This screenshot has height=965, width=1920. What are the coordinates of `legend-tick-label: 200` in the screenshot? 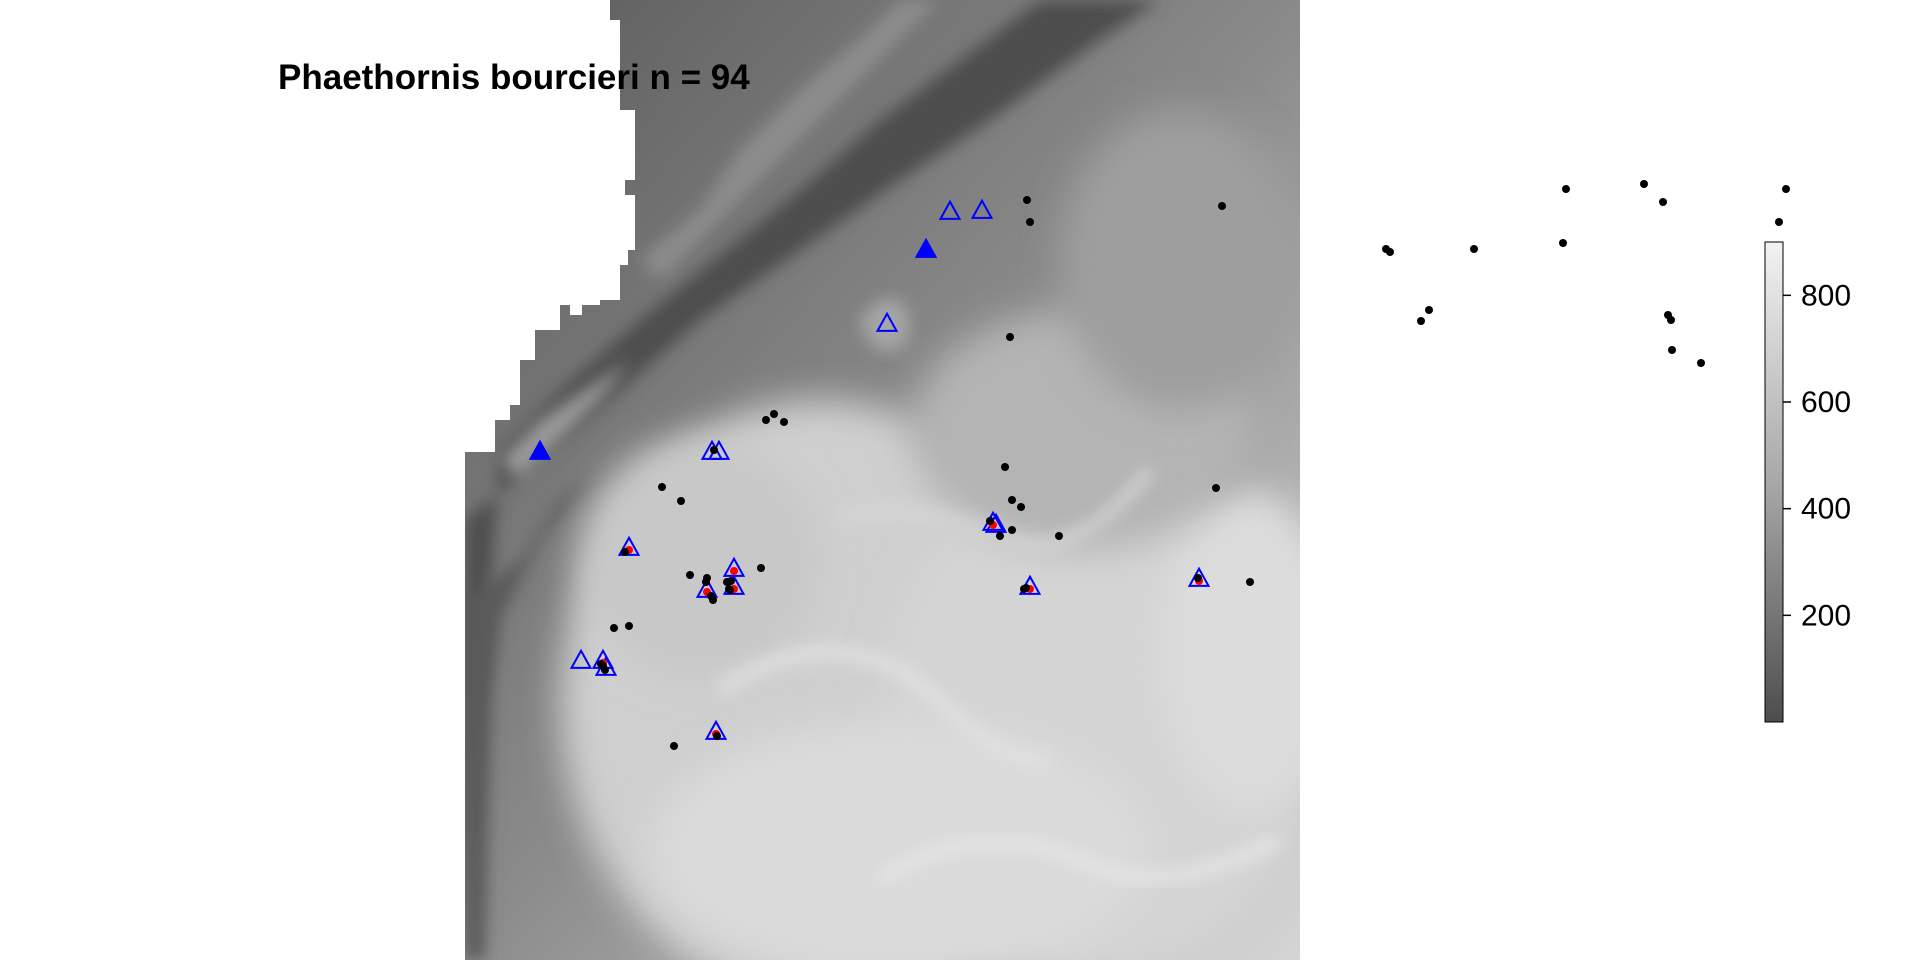 It's located at (1826, 615).